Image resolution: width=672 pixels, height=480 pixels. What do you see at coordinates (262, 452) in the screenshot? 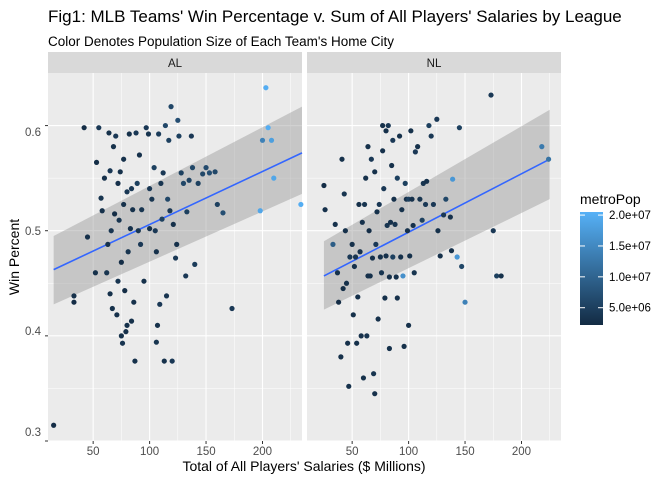
I see `x-tick-label: 200` at bounding box center [262, 452].